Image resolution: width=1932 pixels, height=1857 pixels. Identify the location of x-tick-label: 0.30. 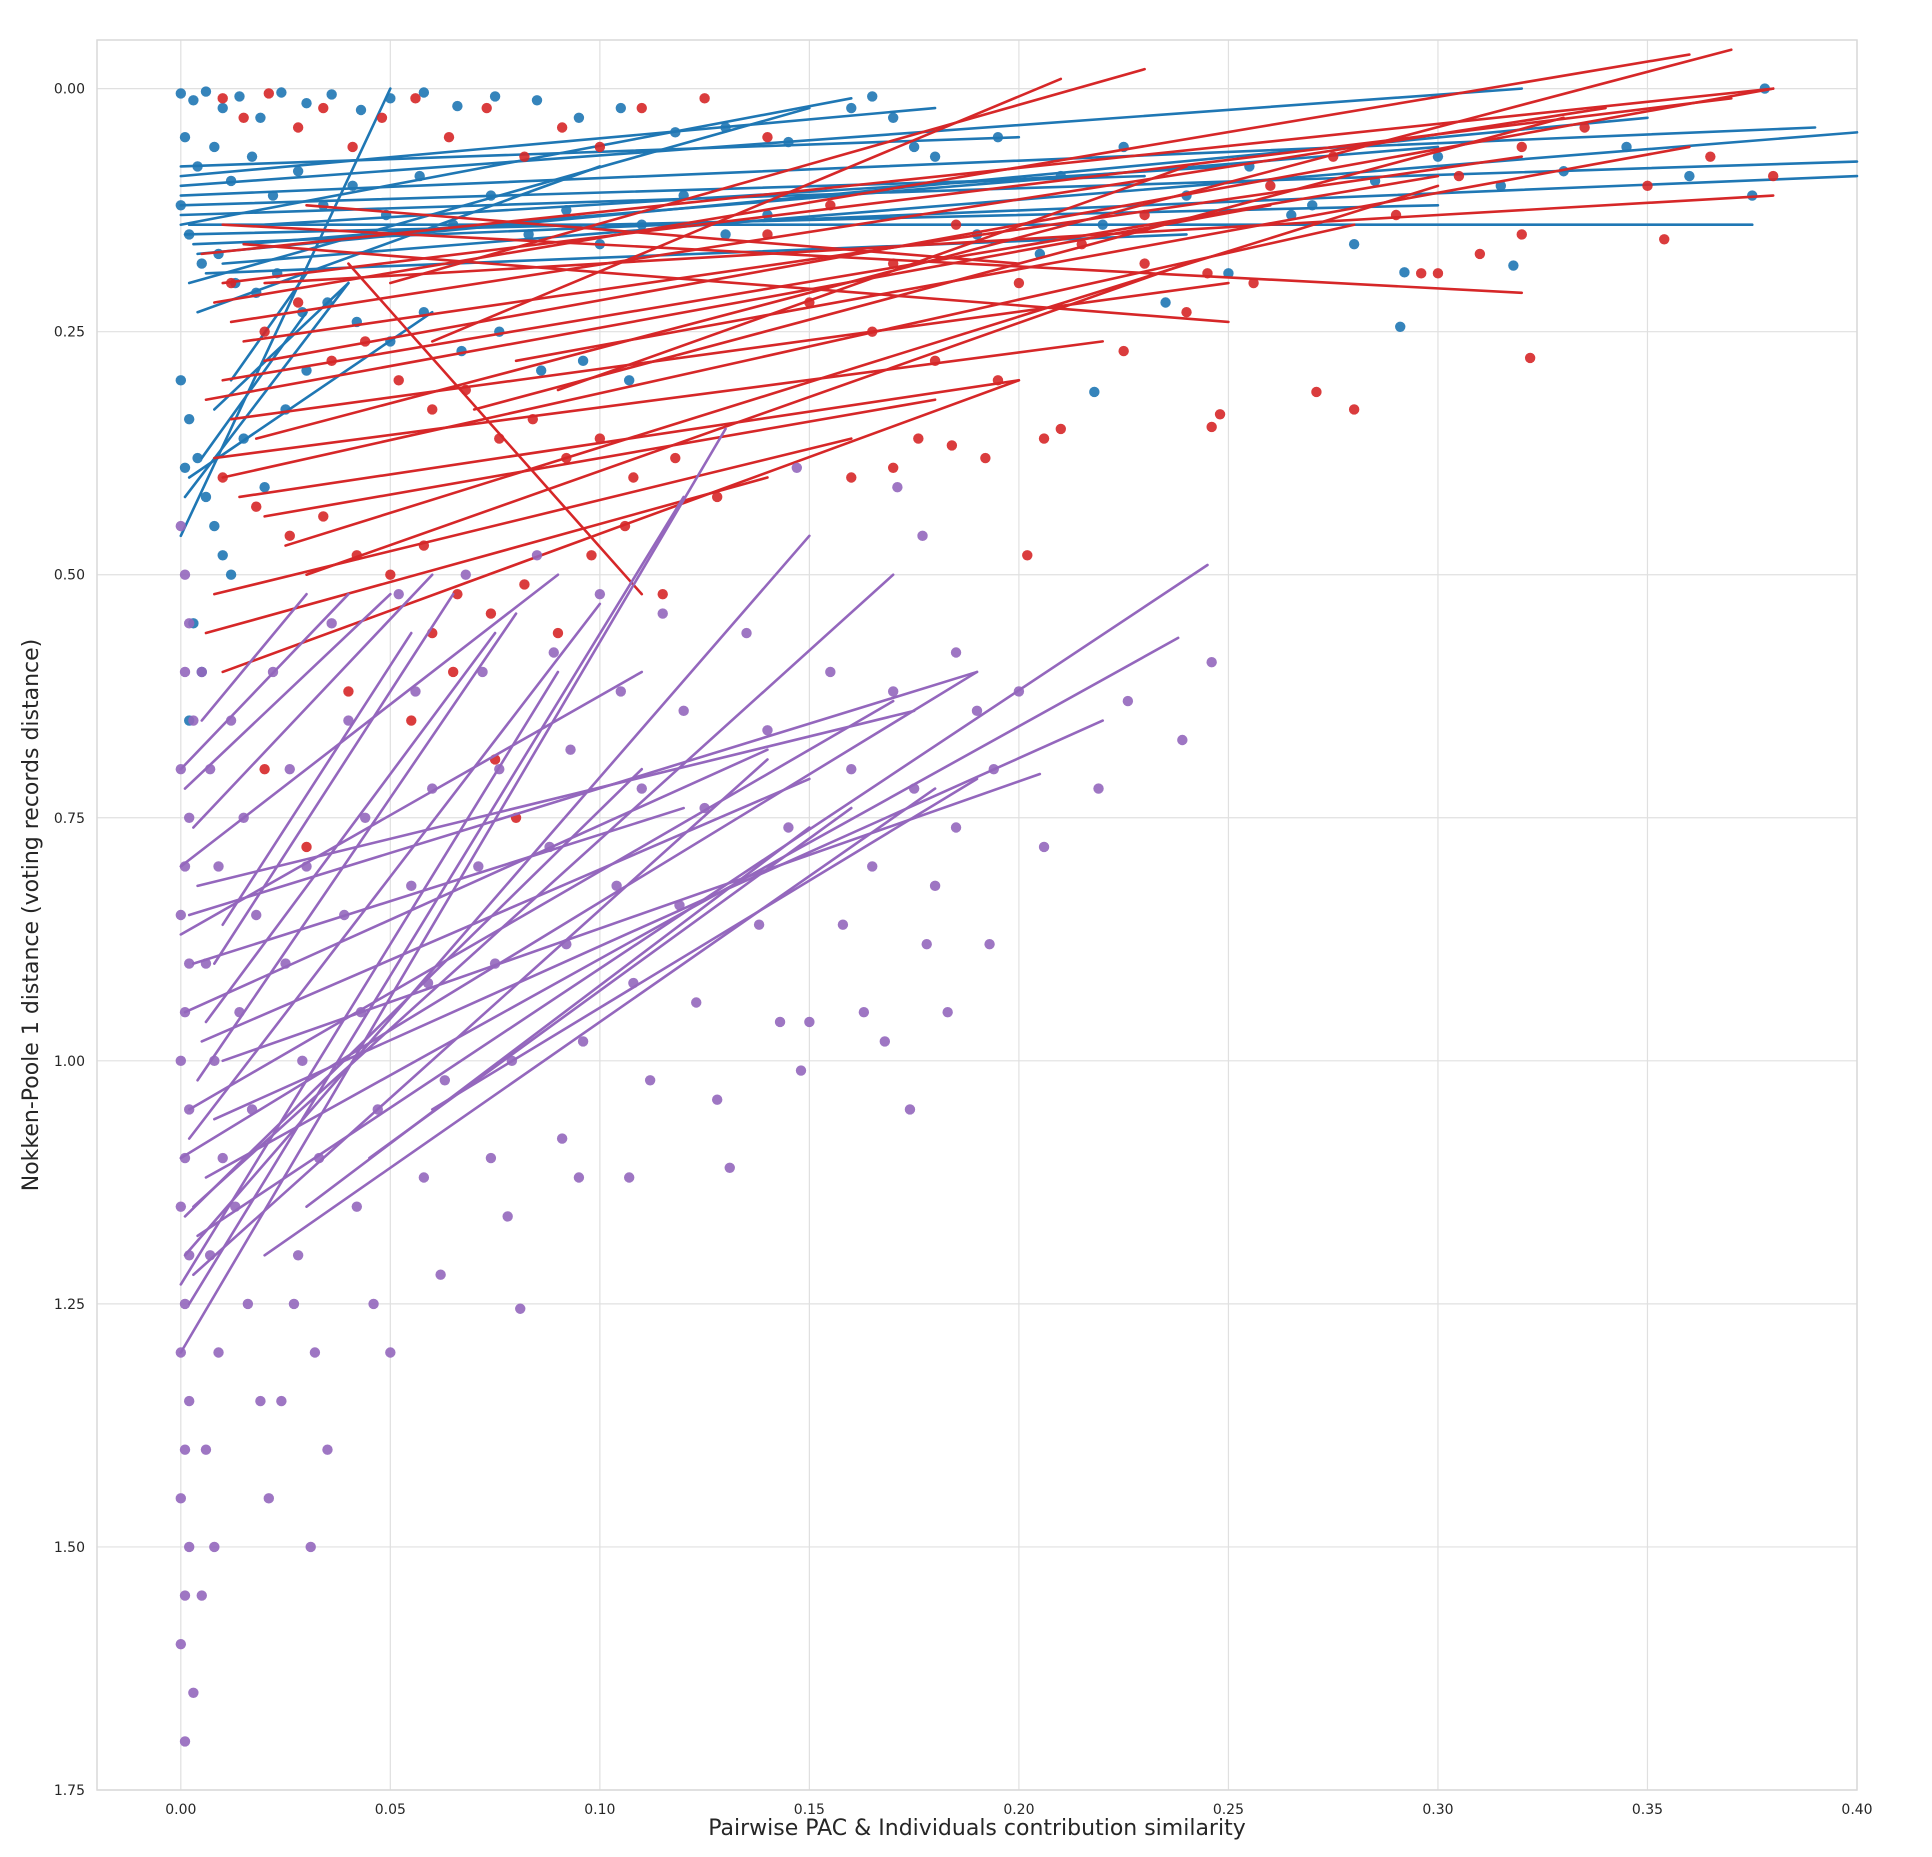
(1437, 1810).